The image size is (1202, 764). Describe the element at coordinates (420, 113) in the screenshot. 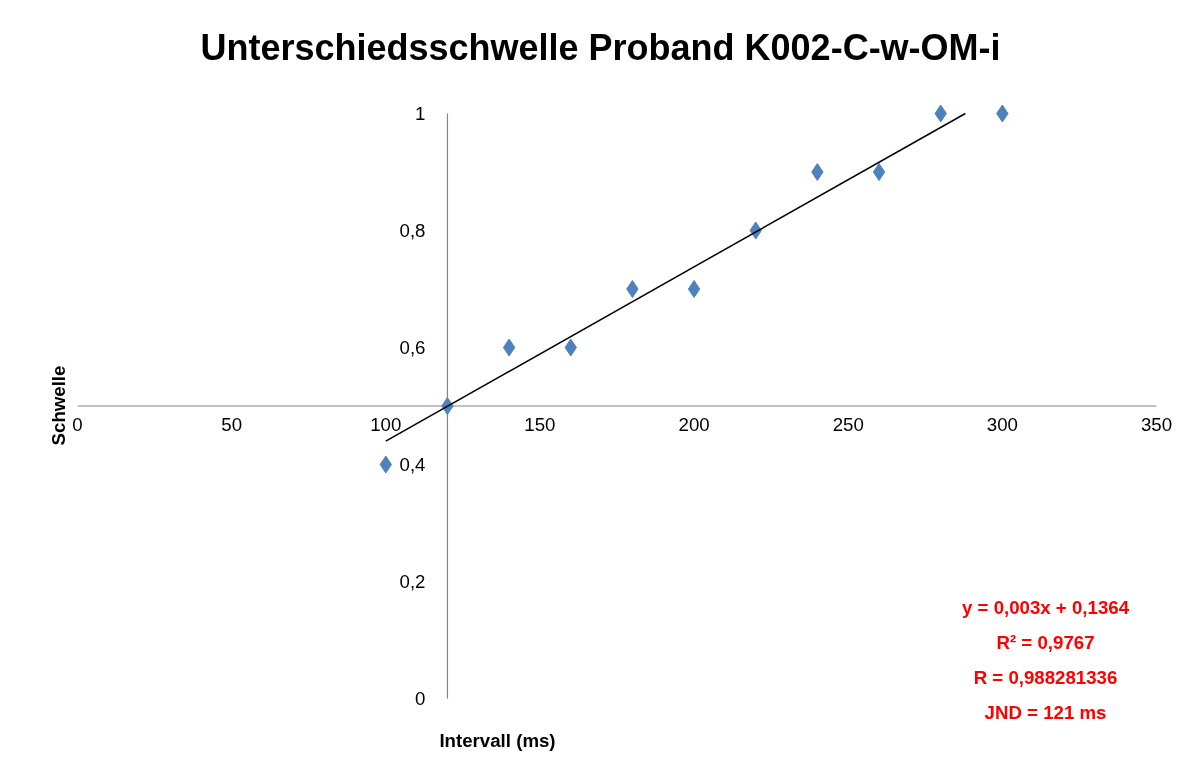

I see `y-tick-label: 1` at that location.